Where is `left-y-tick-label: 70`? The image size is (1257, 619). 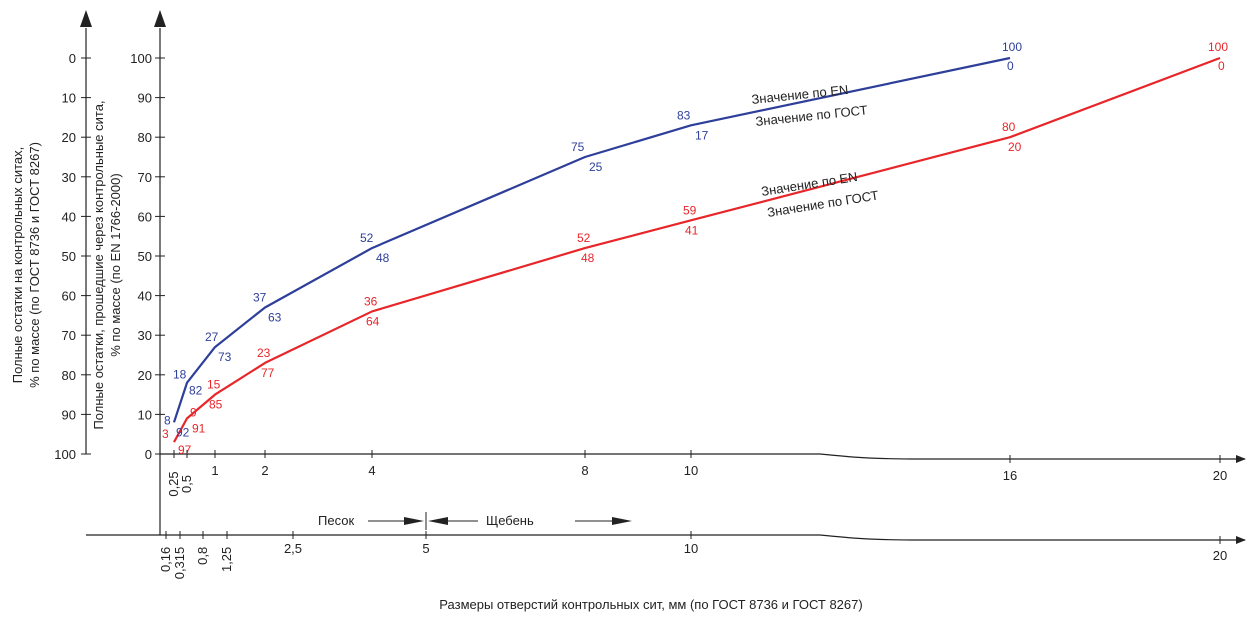 left-y-tick-label: 70 is located at coordinates (69, 335).